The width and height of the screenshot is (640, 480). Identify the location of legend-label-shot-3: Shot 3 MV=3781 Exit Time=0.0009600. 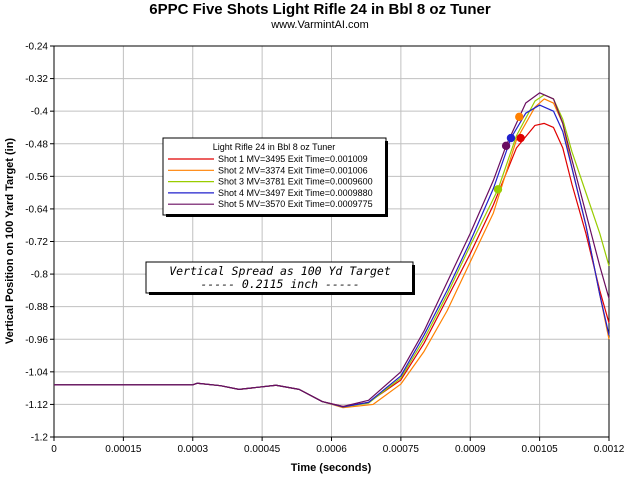
(295, 182).